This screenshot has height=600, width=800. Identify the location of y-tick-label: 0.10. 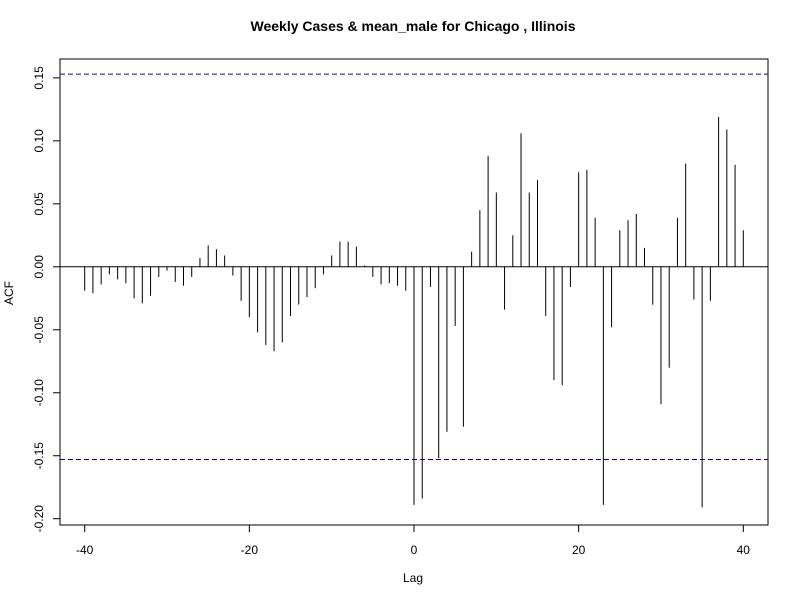
(39, 141).